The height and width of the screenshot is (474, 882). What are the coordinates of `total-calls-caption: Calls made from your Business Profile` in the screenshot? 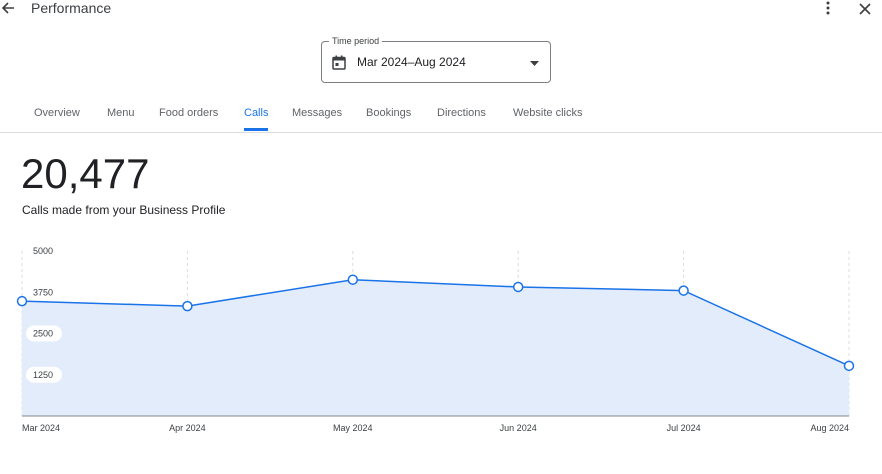 It's located at (124, 210).